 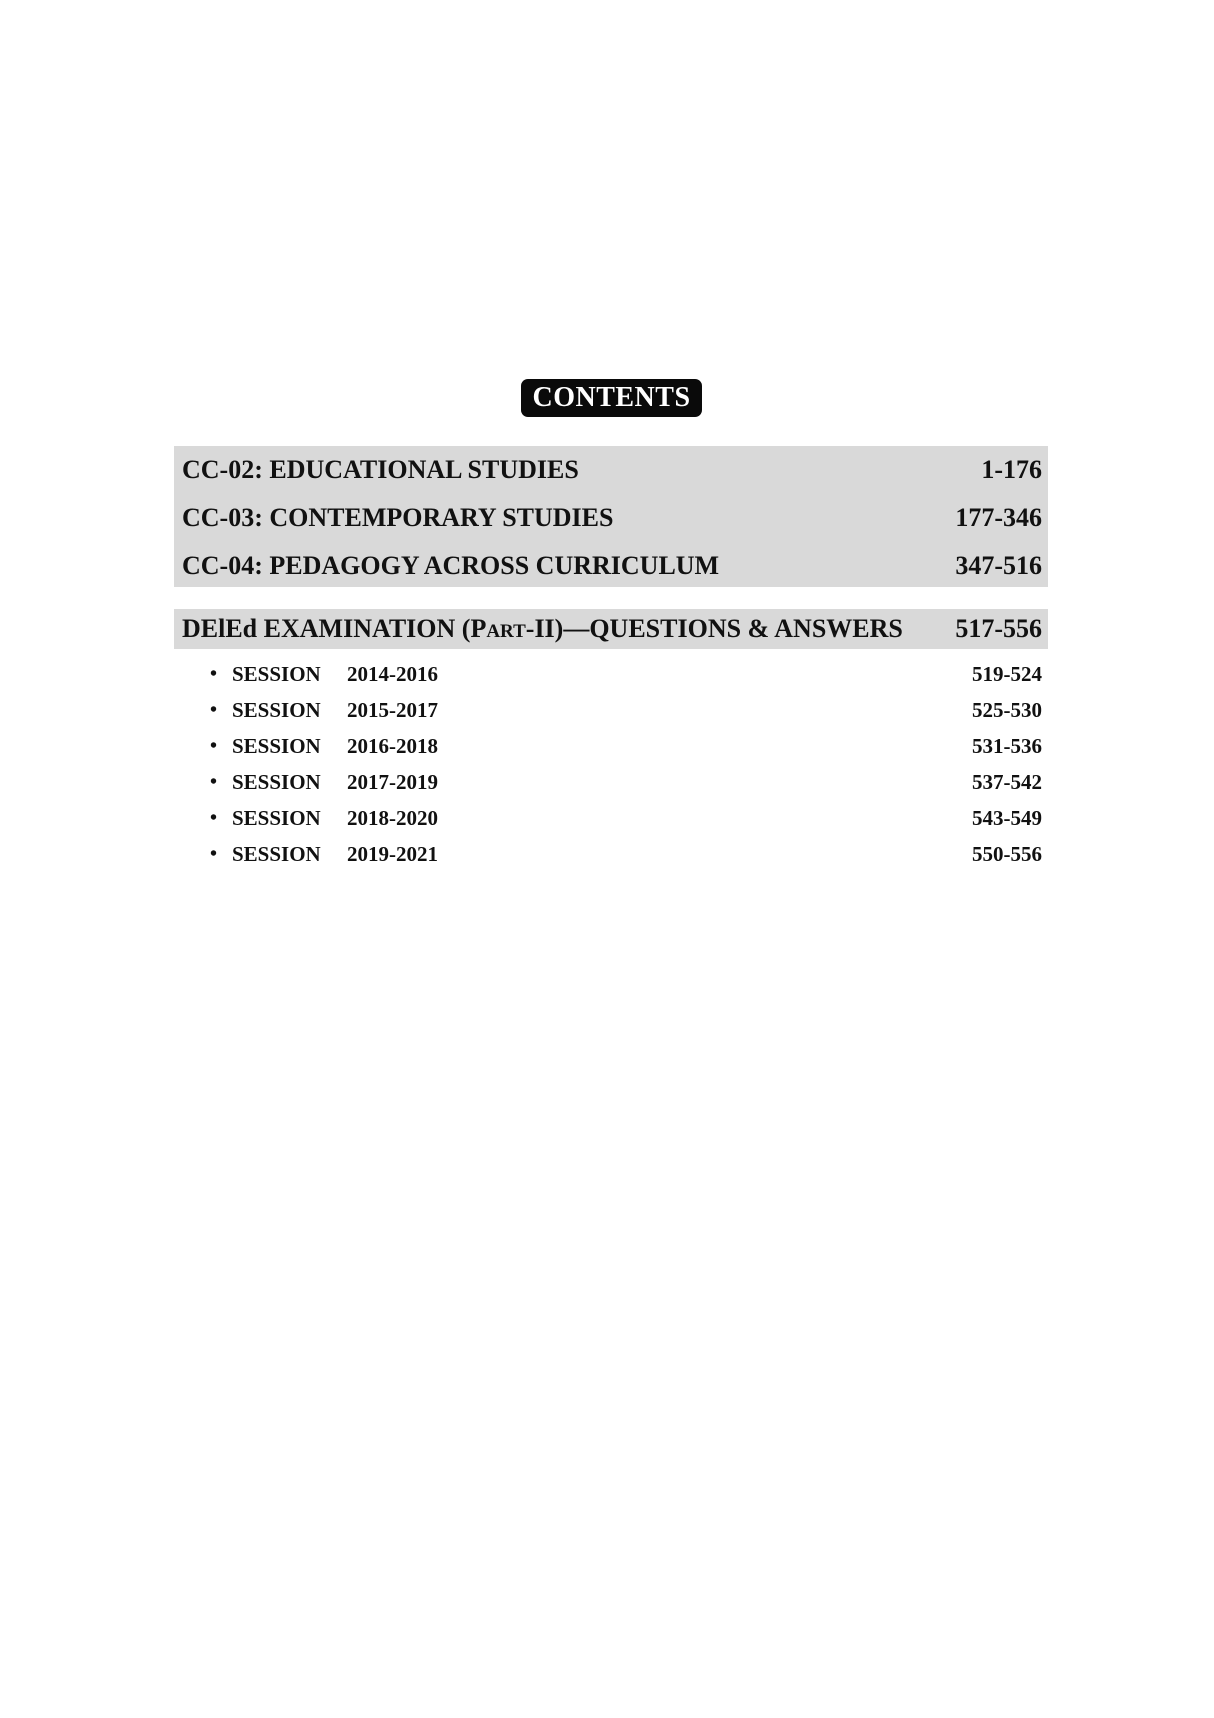 What do you see at coordinates (998, 628) in the screenshot?
I see `entry-pages: 517-556` at bounding box center [998, 628].